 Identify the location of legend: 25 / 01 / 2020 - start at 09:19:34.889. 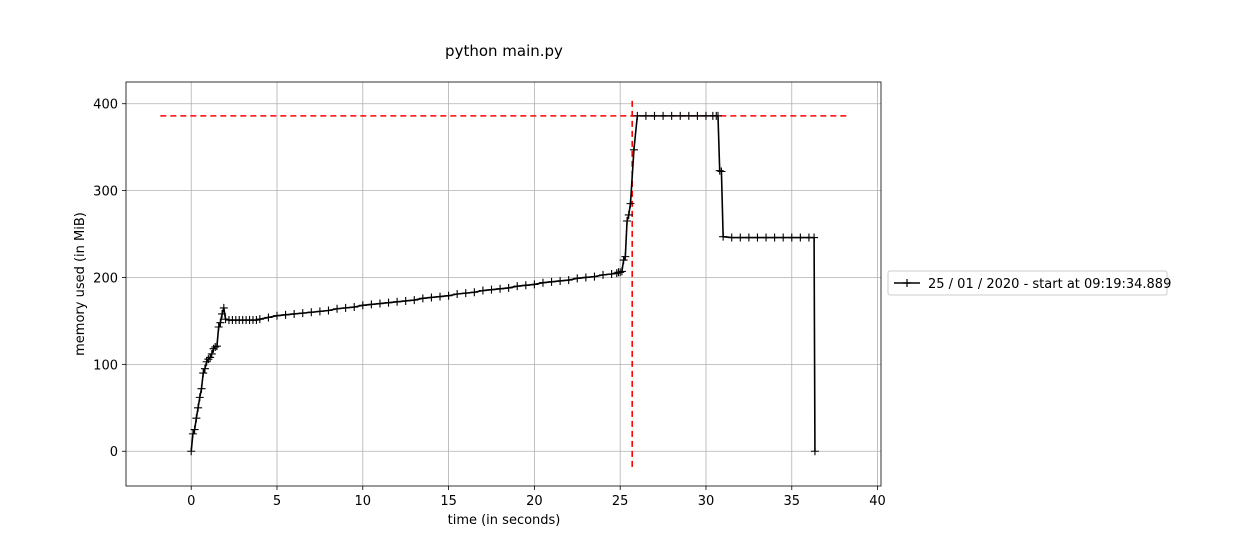
(1029, 283).